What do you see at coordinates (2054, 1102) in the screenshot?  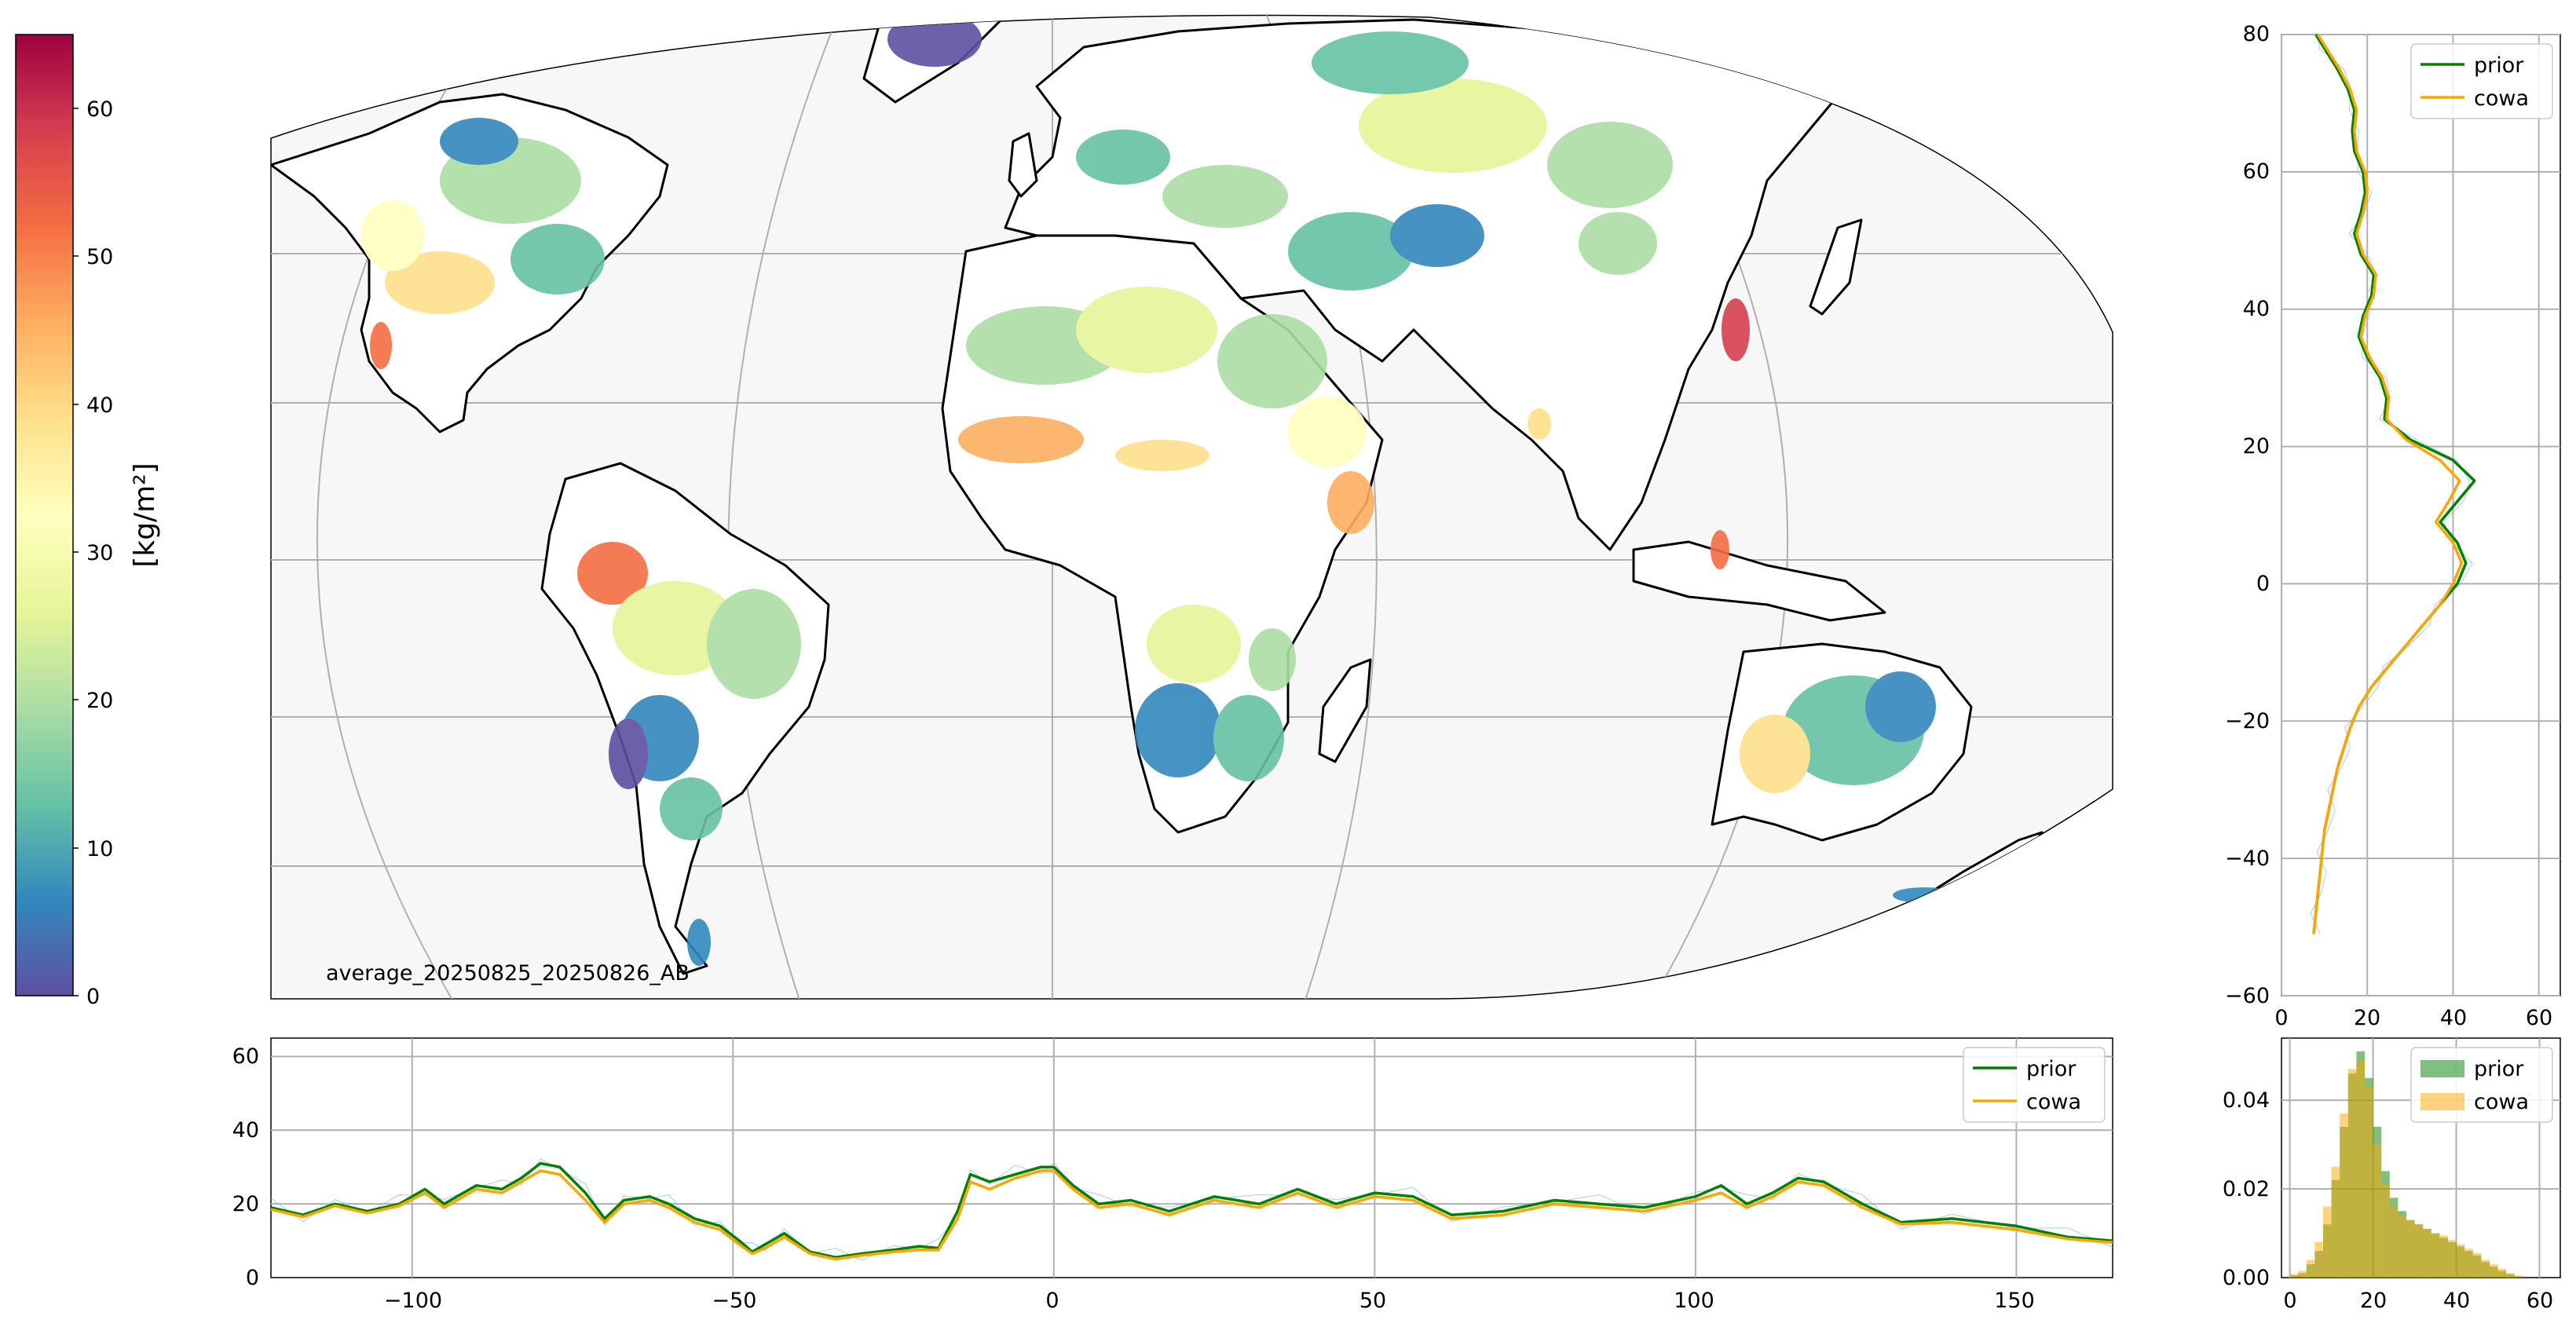 I see `lon-legend-cowa-label: cowa` at bounding box center [2054, 1102].